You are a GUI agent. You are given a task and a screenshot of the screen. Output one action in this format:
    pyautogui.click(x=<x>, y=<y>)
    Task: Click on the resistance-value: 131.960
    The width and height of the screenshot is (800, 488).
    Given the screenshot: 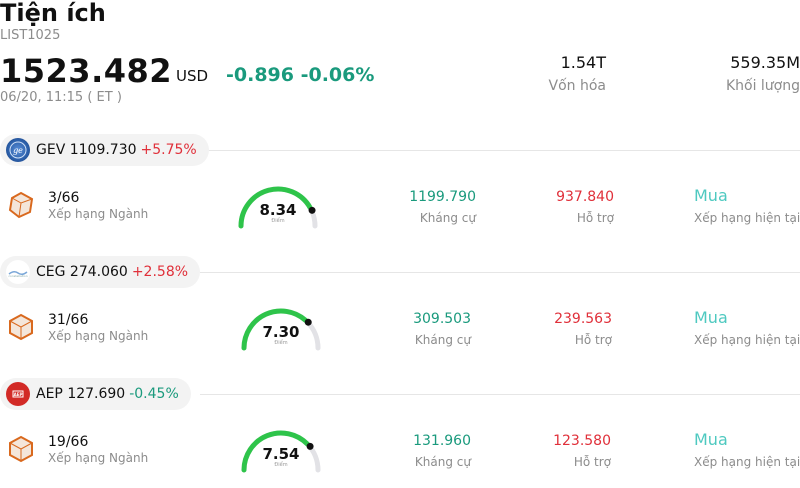 What is the action you would take?
    pyautogui.click(x=442, y=441)
    